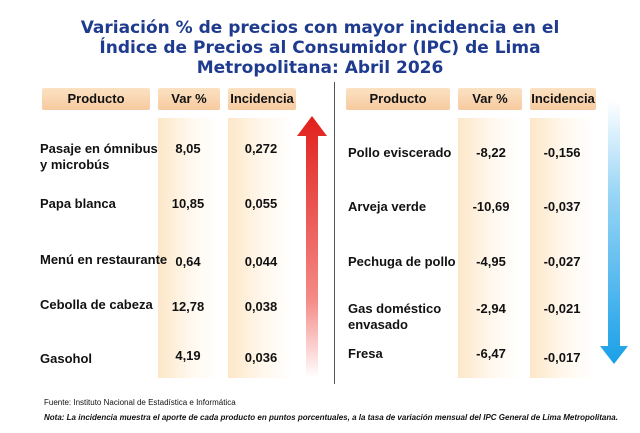  What do you see at coordinates (99, 148) in the screenshot?
I see `left-row-1-producto-line-1: Pasaje en ómnibus` at bounding box center [99, 148].